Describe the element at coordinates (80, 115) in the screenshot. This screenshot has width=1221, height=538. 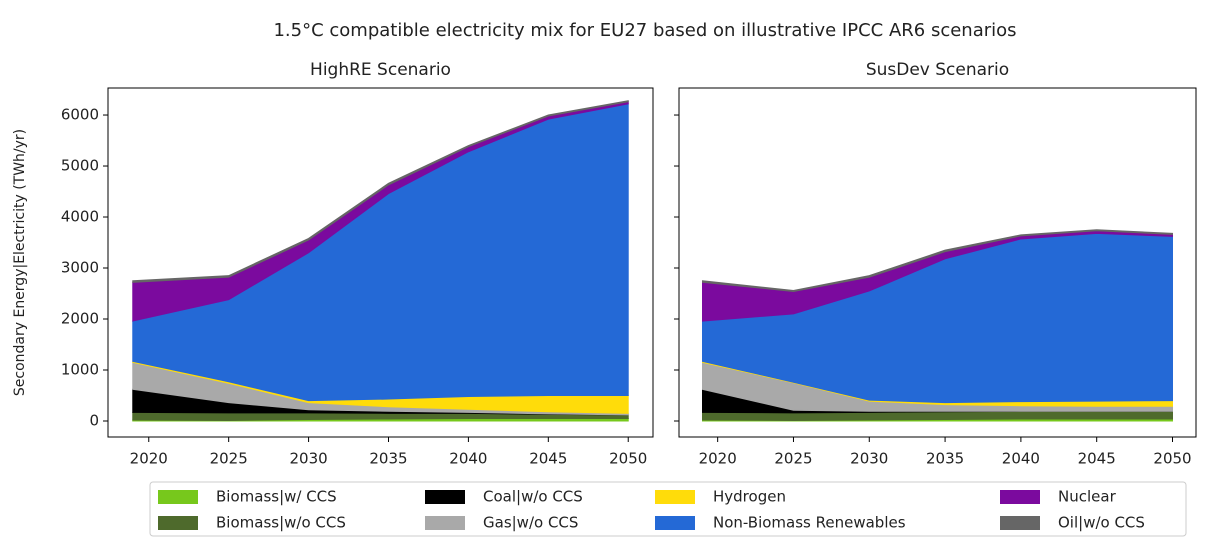
I see `y-tick-label: 6000` at that location.